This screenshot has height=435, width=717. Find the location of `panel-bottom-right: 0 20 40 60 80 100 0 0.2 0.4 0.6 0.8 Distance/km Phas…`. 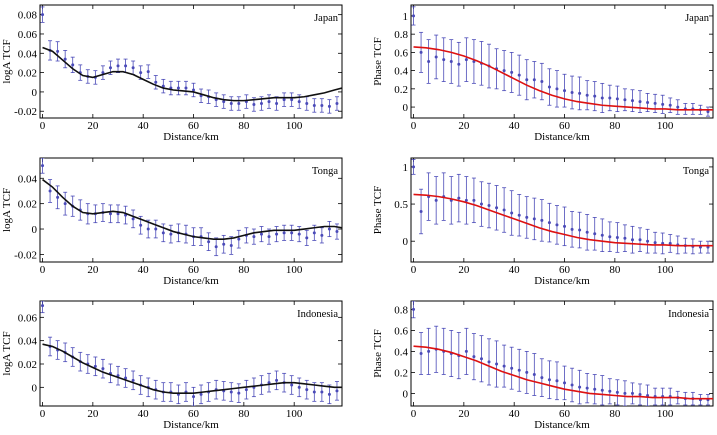

panel-bottom-right: 0 20 40 60 80 100 0 0.2 0.4 0.6 0.8 Distance/km Phas… is located at coordinates (543, 365).